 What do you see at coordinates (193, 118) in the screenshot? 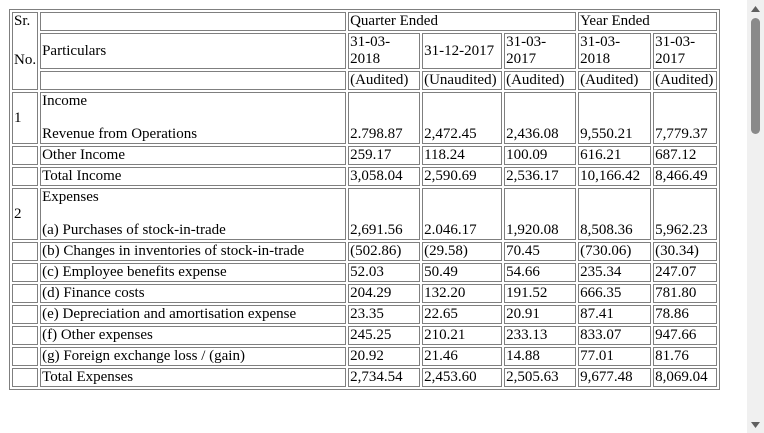
I see `income-first-label-cell: Income Revenue from Operations` at bounding box center [193, 118].